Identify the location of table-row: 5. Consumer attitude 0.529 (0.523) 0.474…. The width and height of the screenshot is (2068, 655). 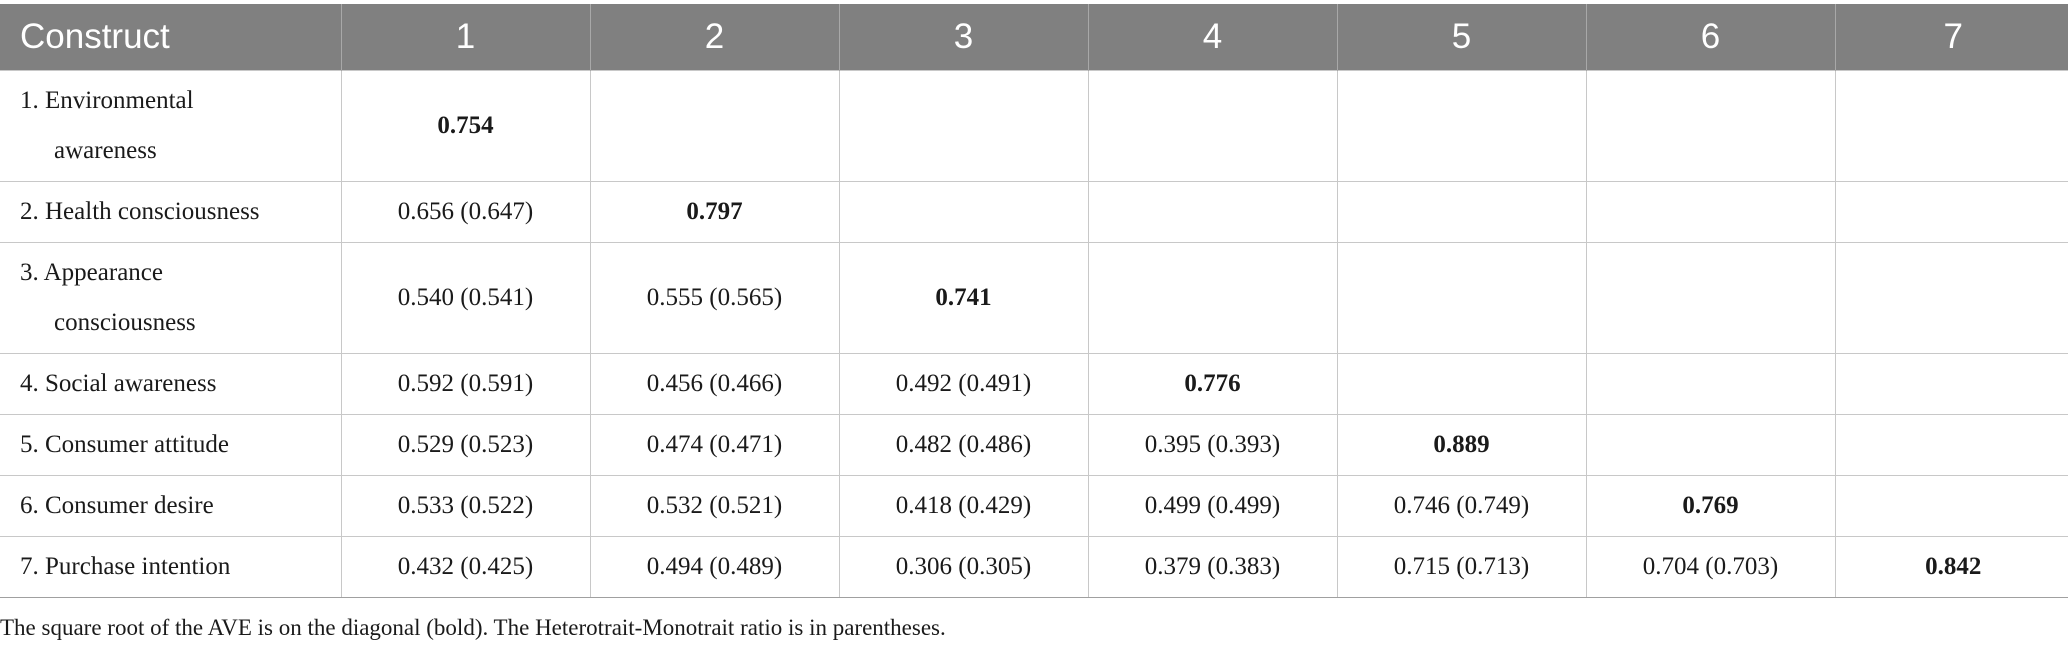
(1034, 445).